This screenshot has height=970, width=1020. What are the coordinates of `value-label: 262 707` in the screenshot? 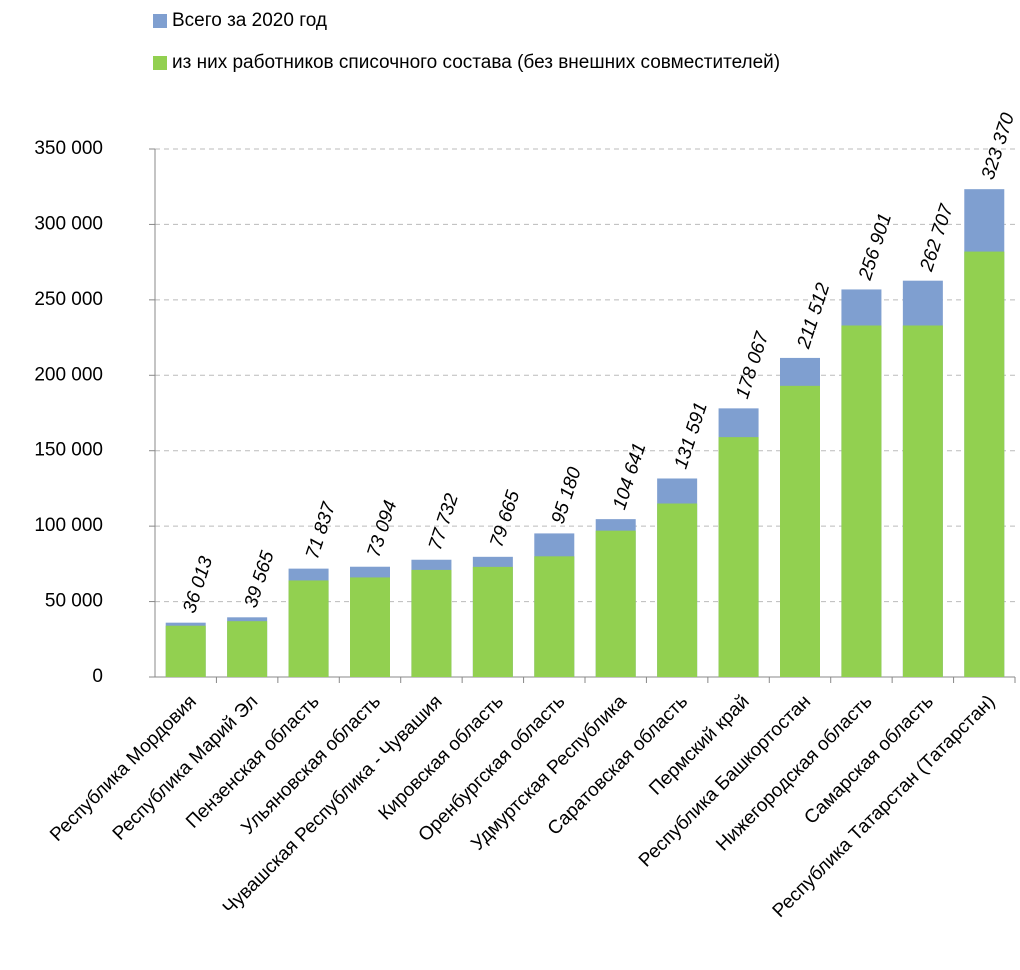 It's located at (937, 238).